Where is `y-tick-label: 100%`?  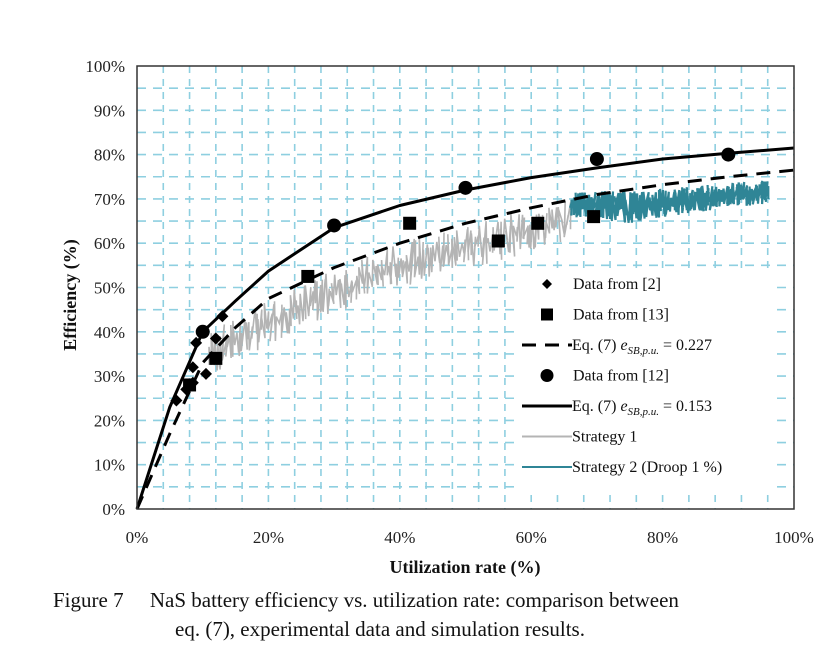 y-tick-label: 100% is located at coordinates (105, 66).